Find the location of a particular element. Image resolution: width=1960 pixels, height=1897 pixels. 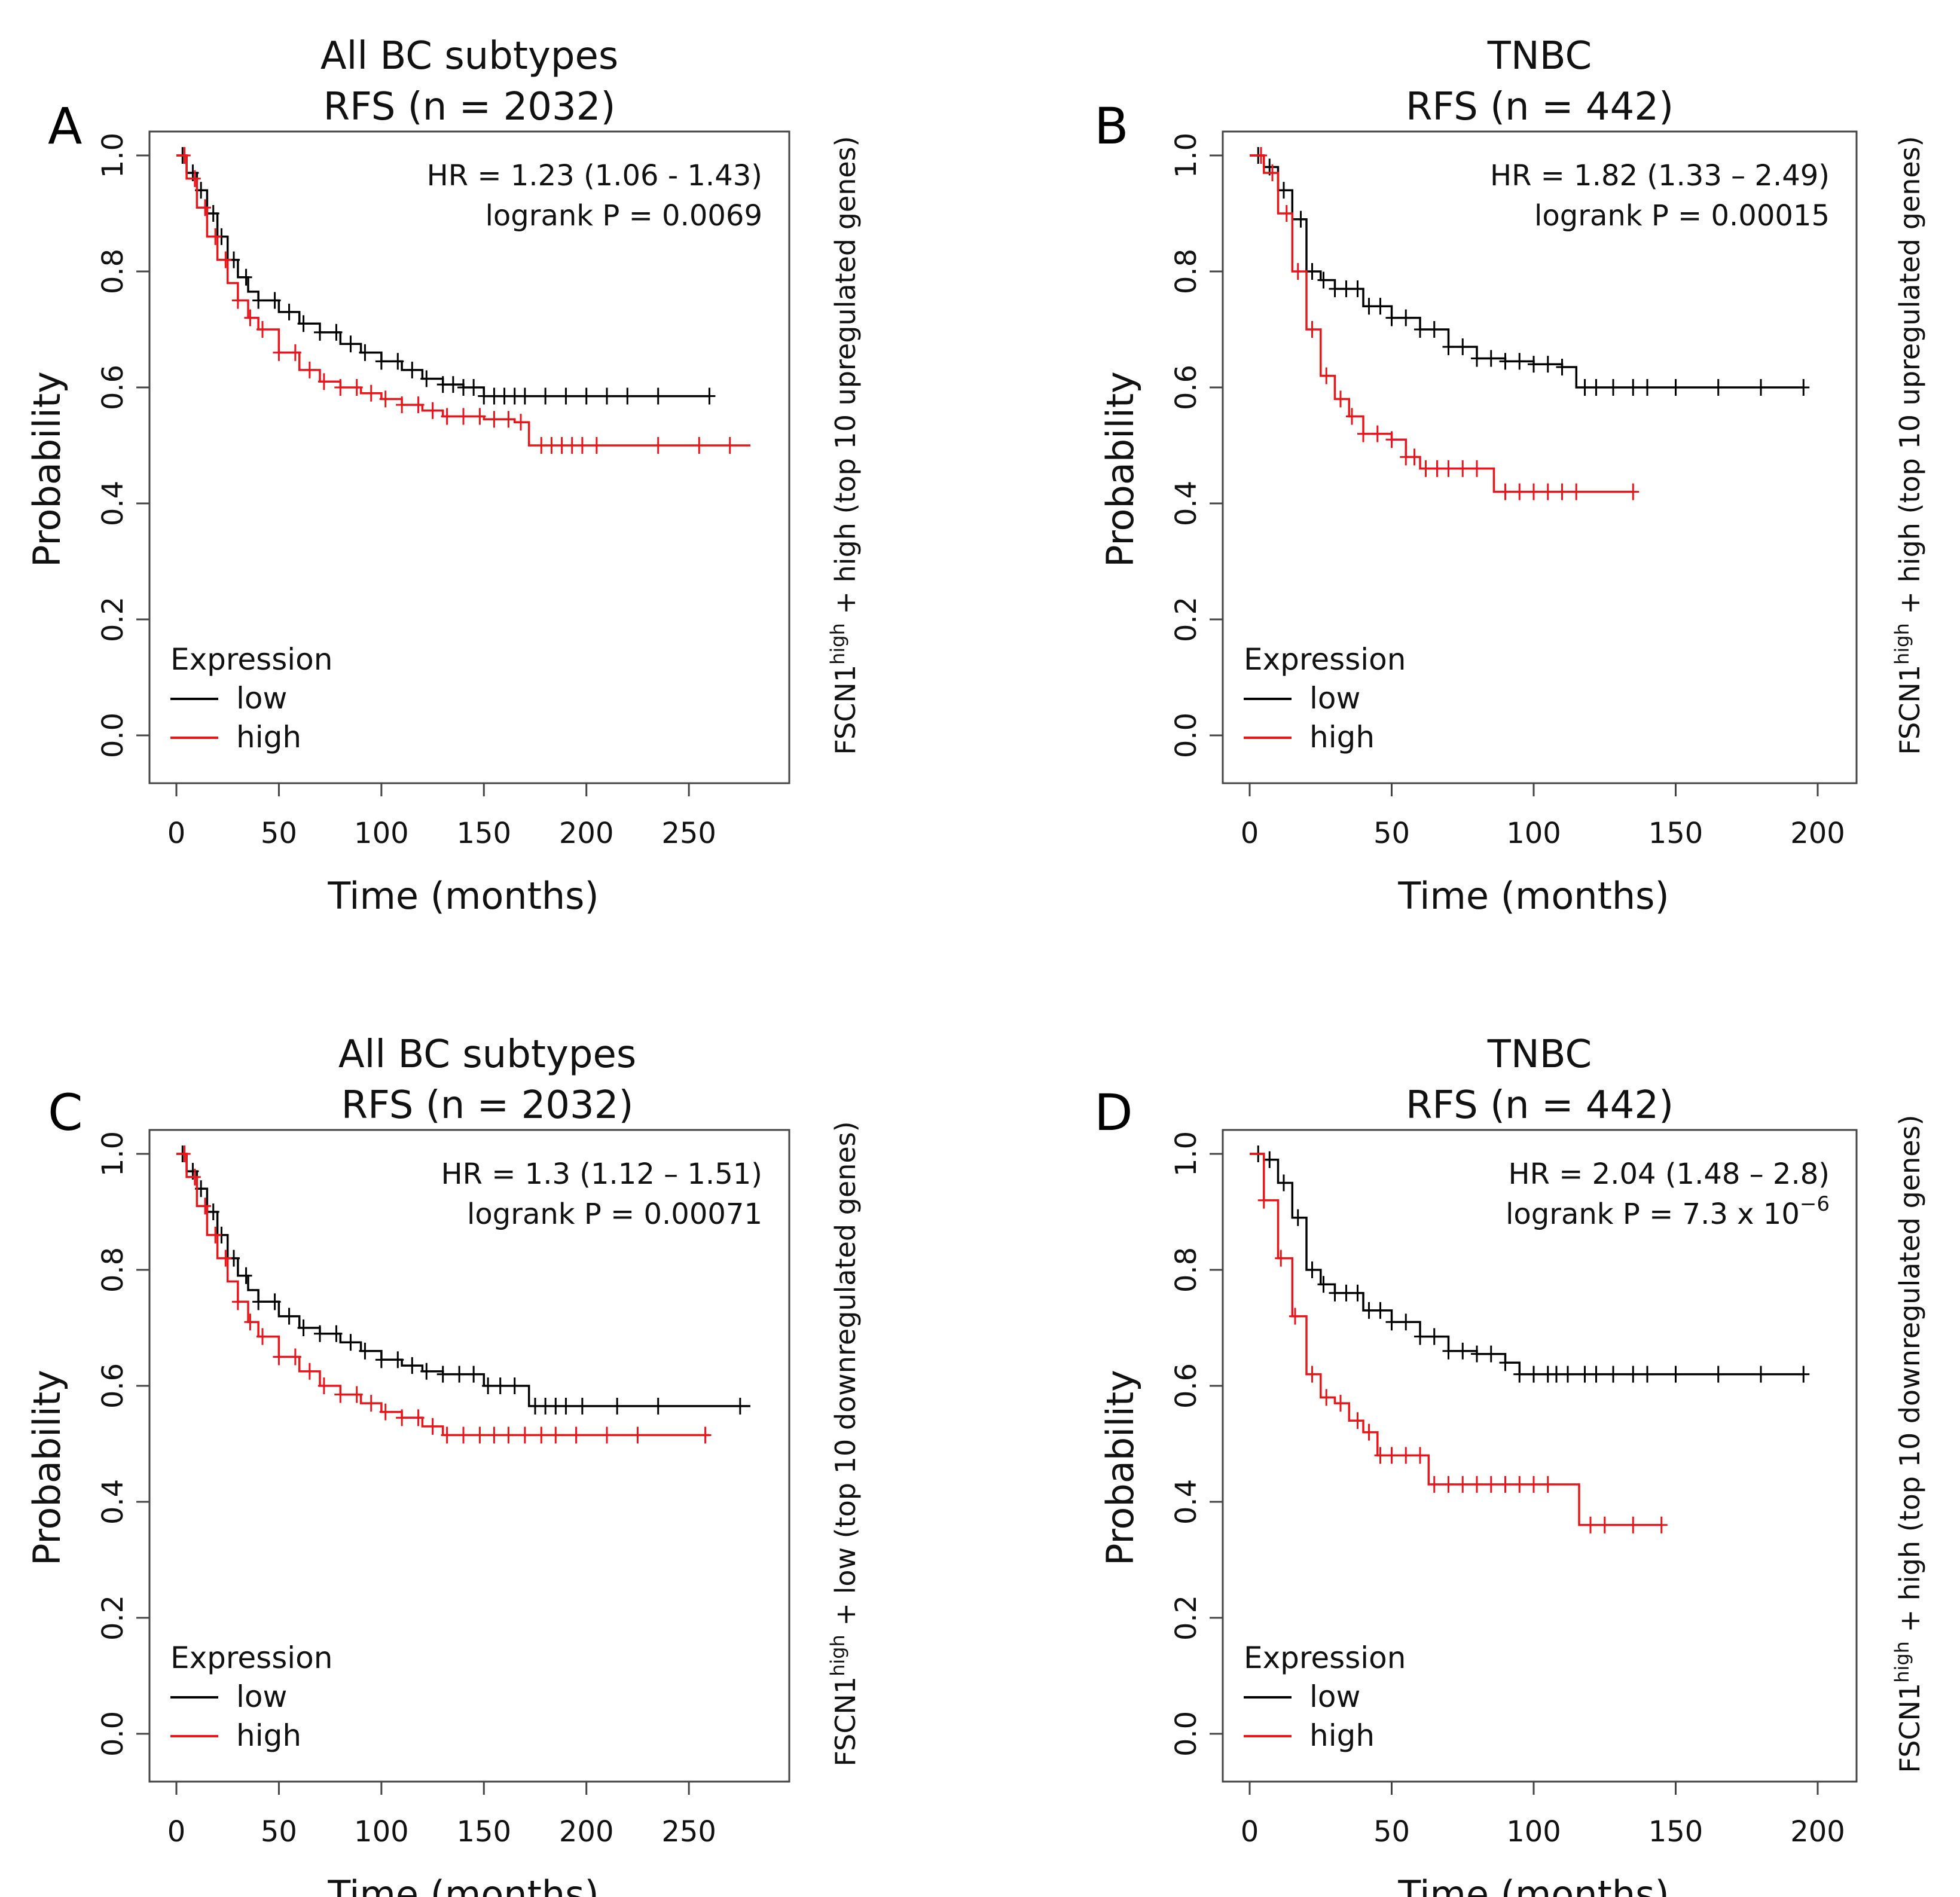

chart-title: TNBC is located at coordinates (1539, 56).